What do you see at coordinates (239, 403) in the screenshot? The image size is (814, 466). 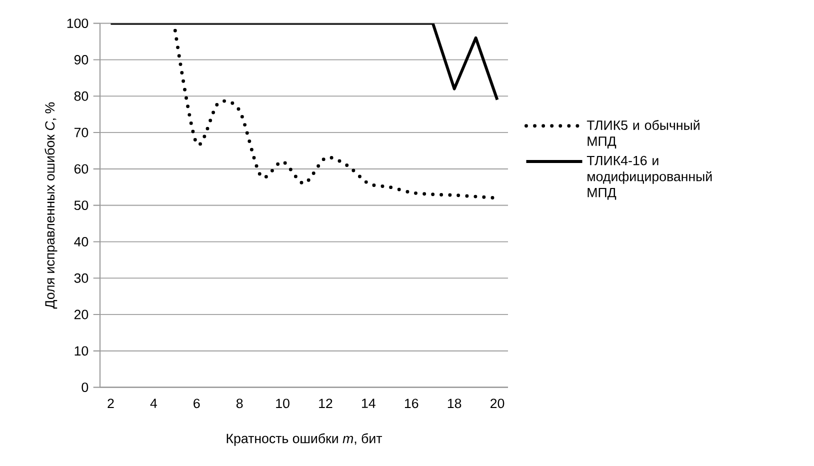 I see `x-tick-label: 8` at bounding box center [239, 403].